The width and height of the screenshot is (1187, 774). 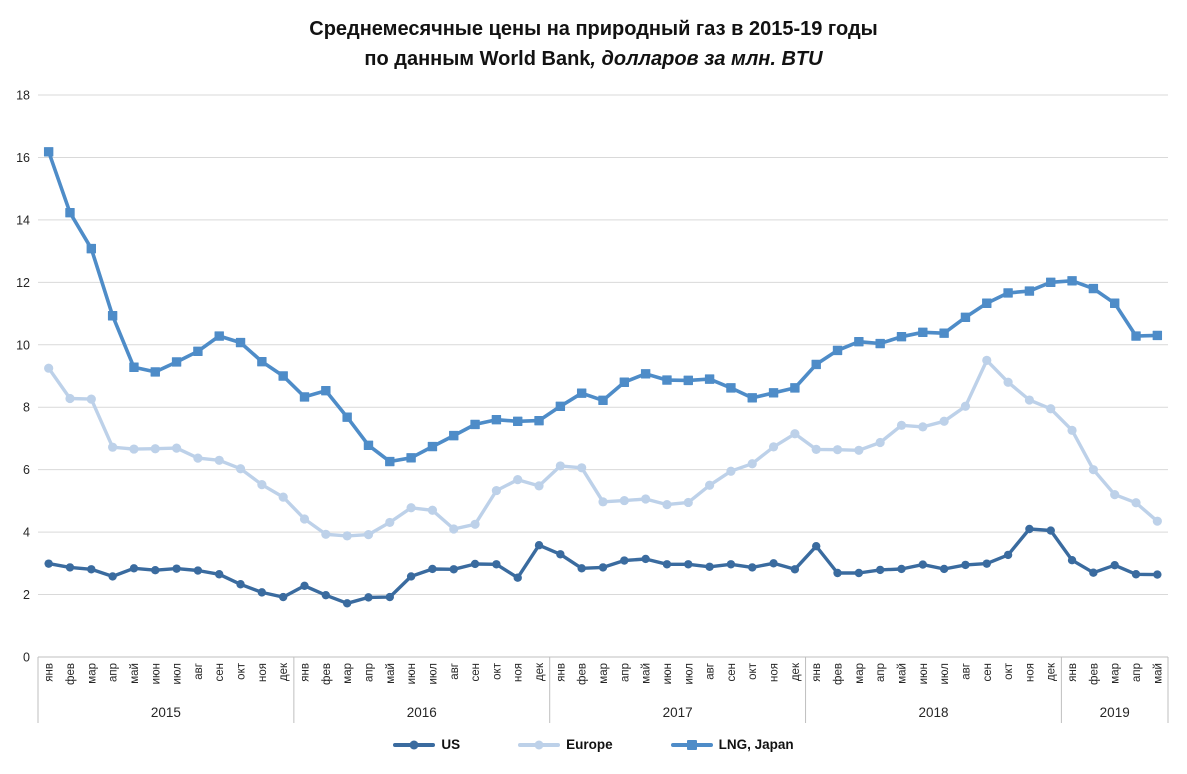 I want to click on legend-item-lng-japan: LNG, Japan, so click(x=732, y=744).